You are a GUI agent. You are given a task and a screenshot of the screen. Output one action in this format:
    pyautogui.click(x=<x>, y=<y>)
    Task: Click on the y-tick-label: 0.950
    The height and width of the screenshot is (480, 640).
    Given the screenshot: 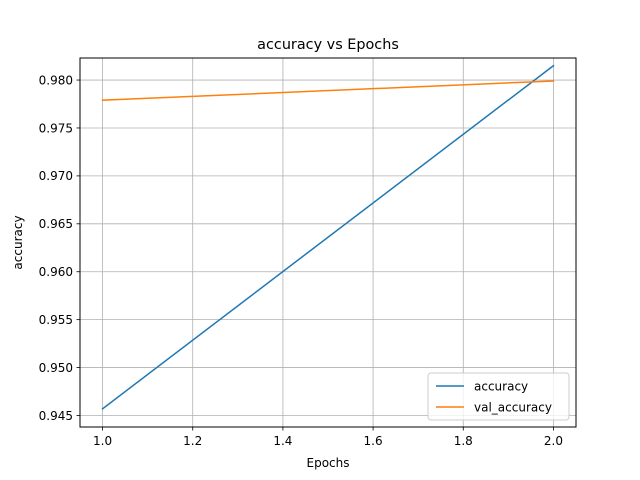 What is the action you would take?
    pyautogui.click(x=56, y=368)
    